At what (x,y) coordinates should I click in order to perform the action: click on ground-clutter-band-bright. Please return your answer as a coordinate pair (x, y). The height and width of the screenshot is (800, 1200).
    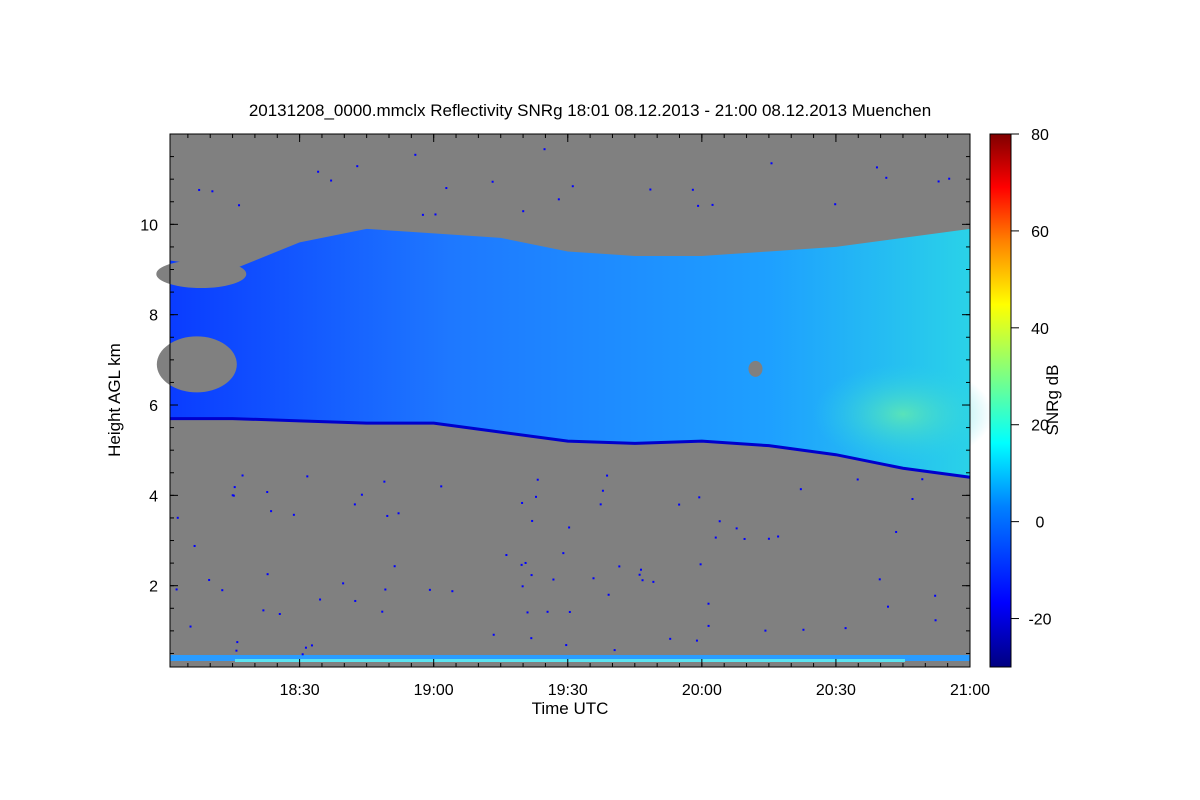
    Looking at the image, I should click on (570, 660).